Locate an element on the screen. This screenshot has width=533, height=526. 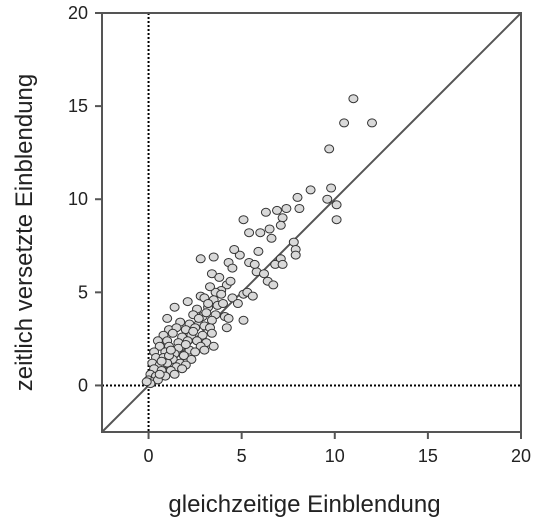
y-tick-label: 10 is located at coordinates (78, 199).